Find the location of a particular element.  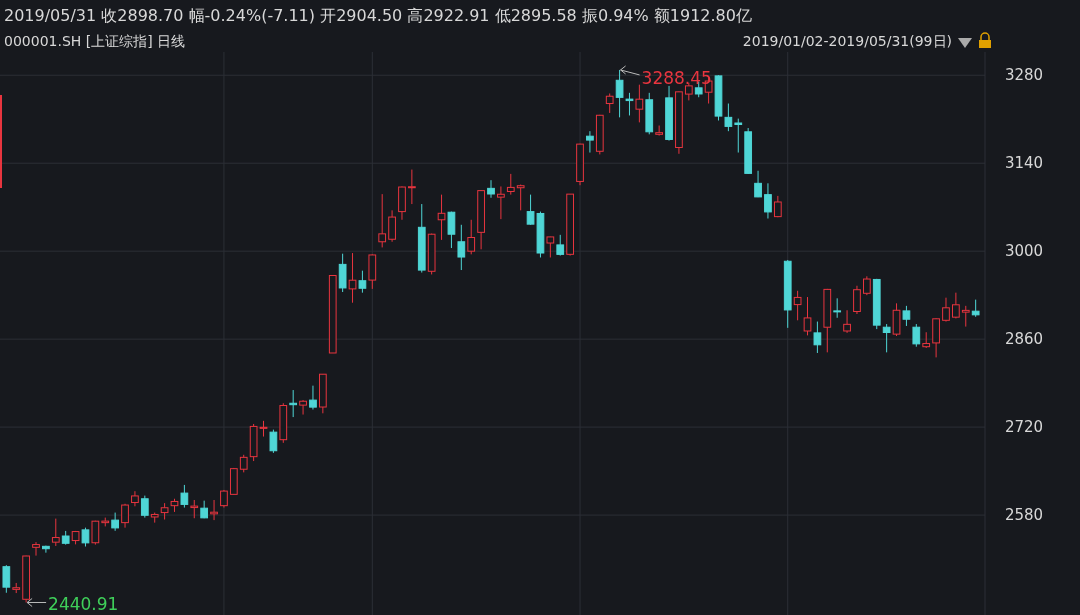

annotation: 2440.91 is located at coordinates (83, 604).